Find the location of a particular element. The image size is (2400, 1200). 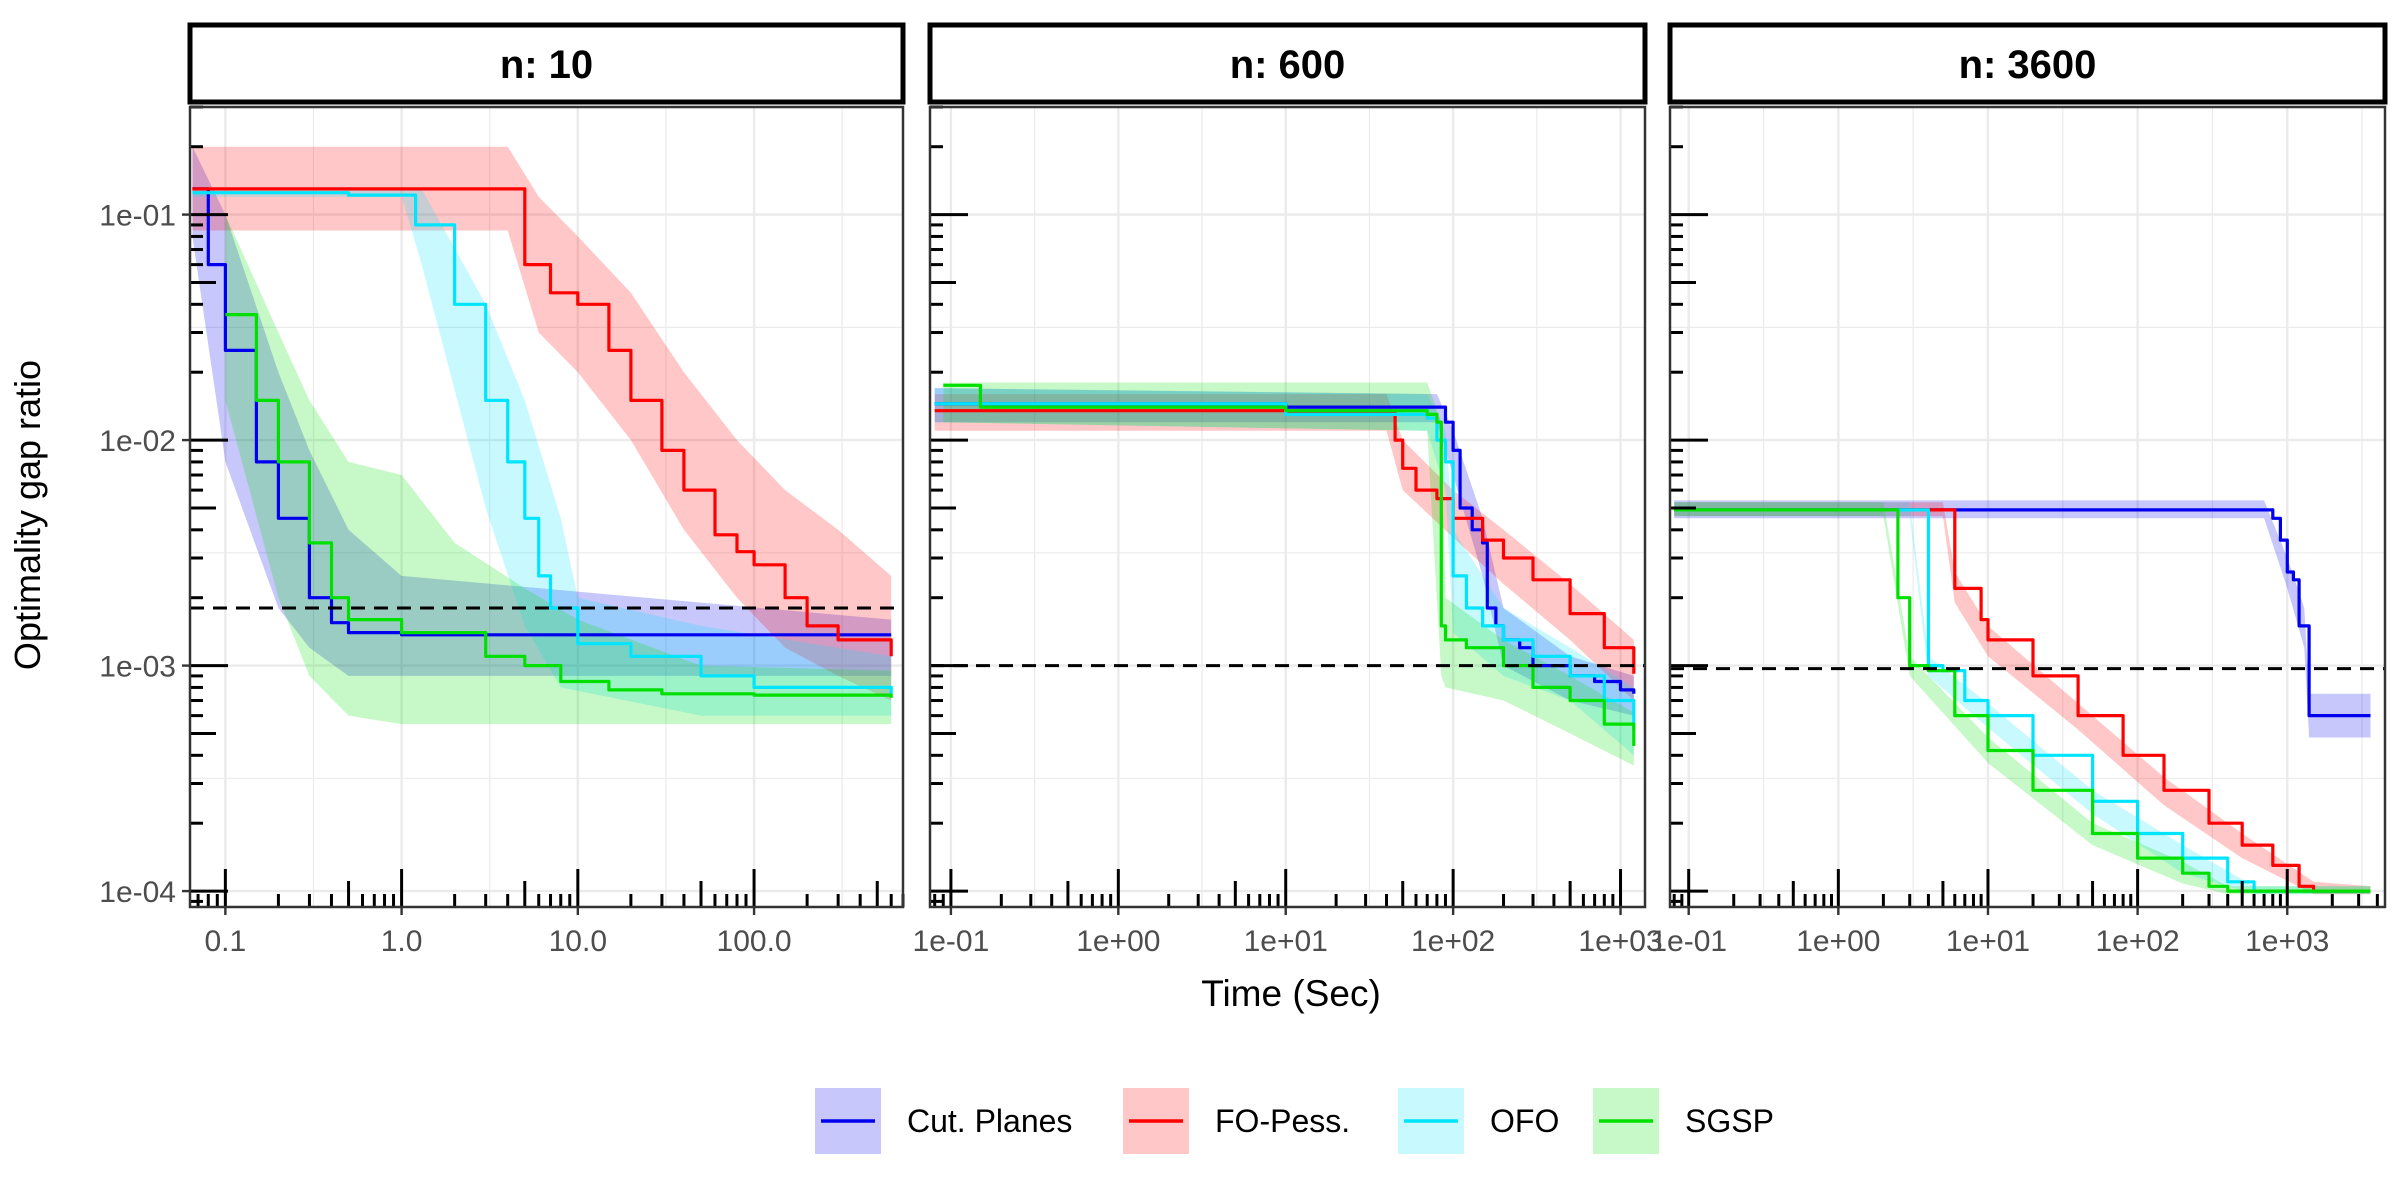

panel-title: n: 10 is located at coordinates (546, 65).